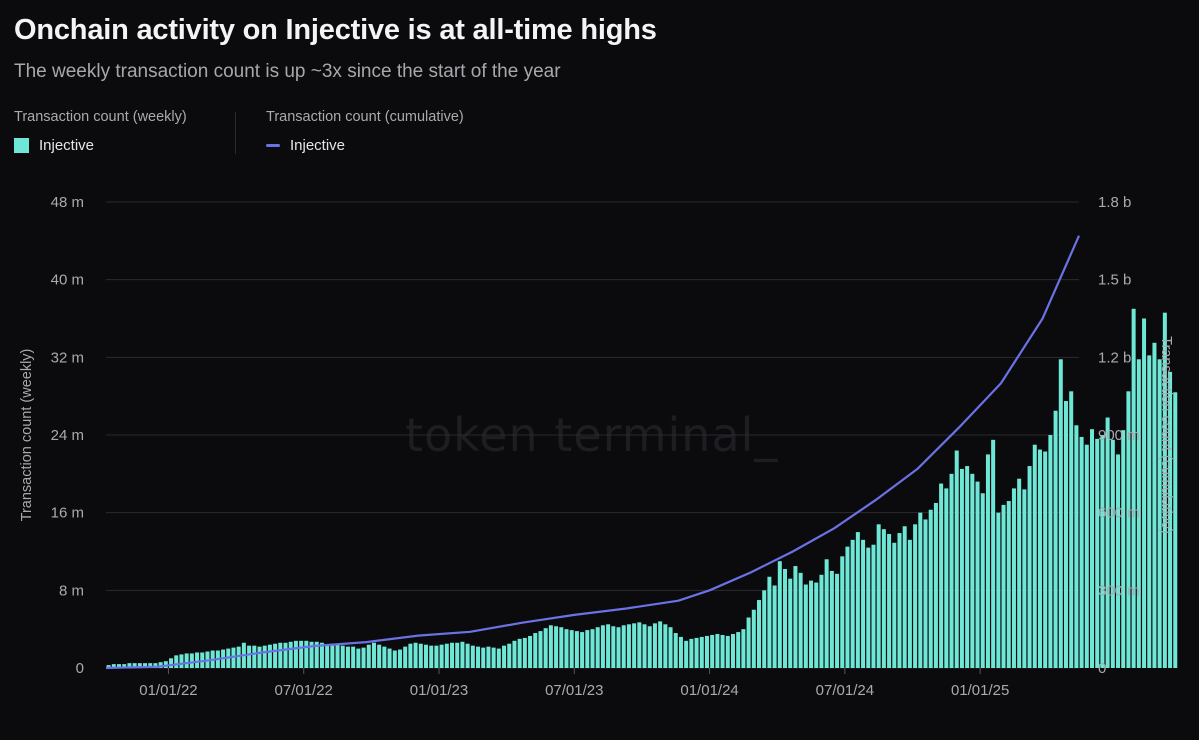  What do you see at coordinates (80, 668) in the screenshot?
I see `left-tick-label: 0` at bounding box center [80, 668].